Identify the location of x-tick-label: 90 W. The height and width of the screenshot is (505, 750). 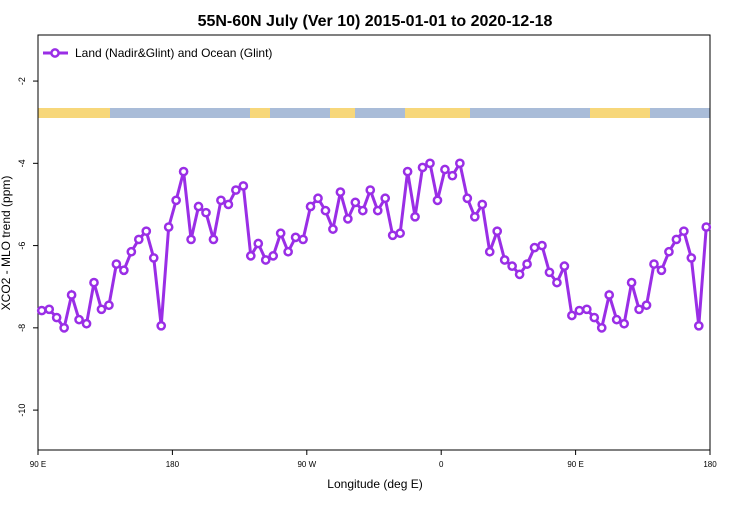
(306, 464).